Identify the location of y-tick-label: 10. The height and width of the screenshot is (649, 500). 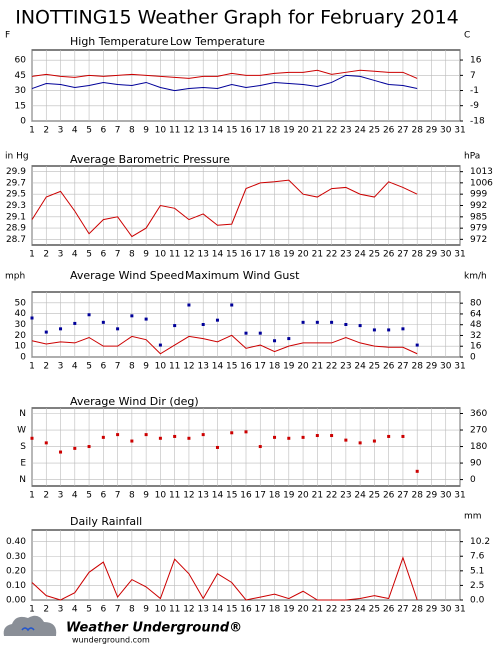
(21, 347).